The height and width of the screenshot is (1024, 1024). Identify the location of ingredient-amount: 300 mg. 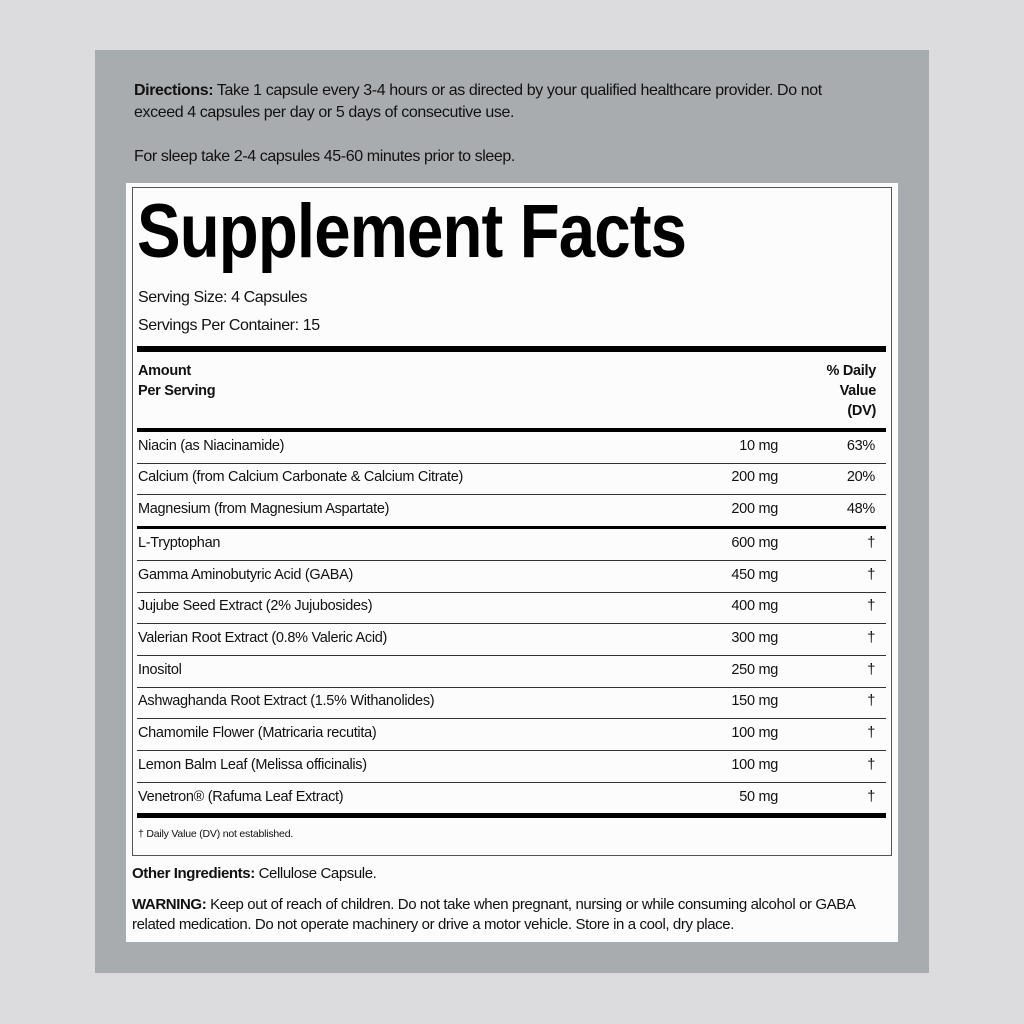
(754, 638).